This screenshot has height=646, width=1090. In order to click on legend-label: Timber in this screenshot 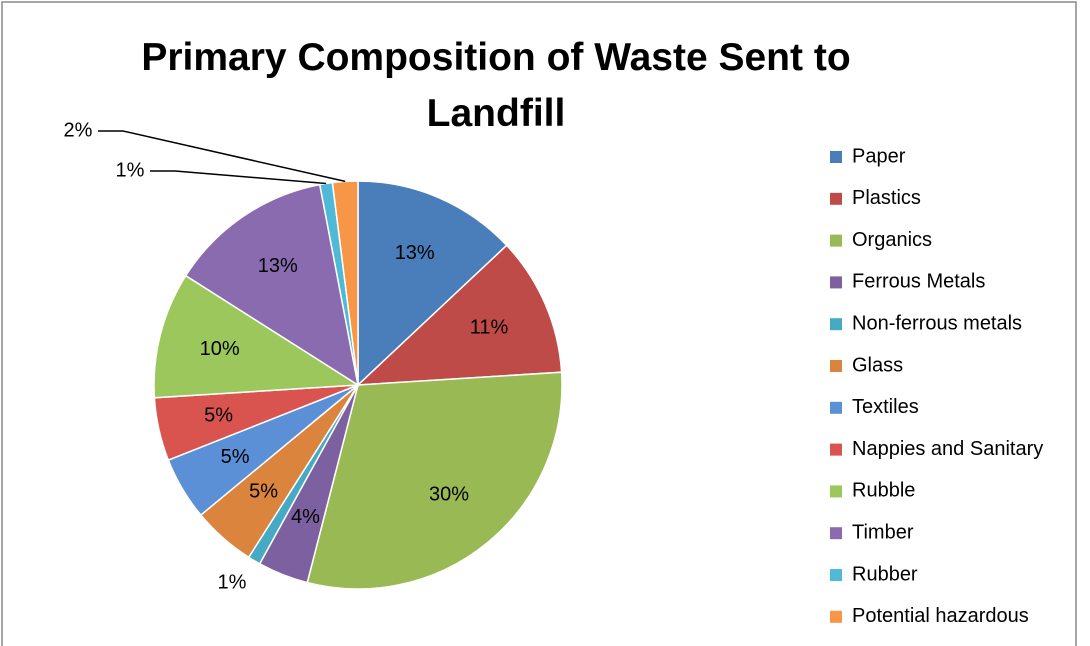, I will do `click(883, 532)`.